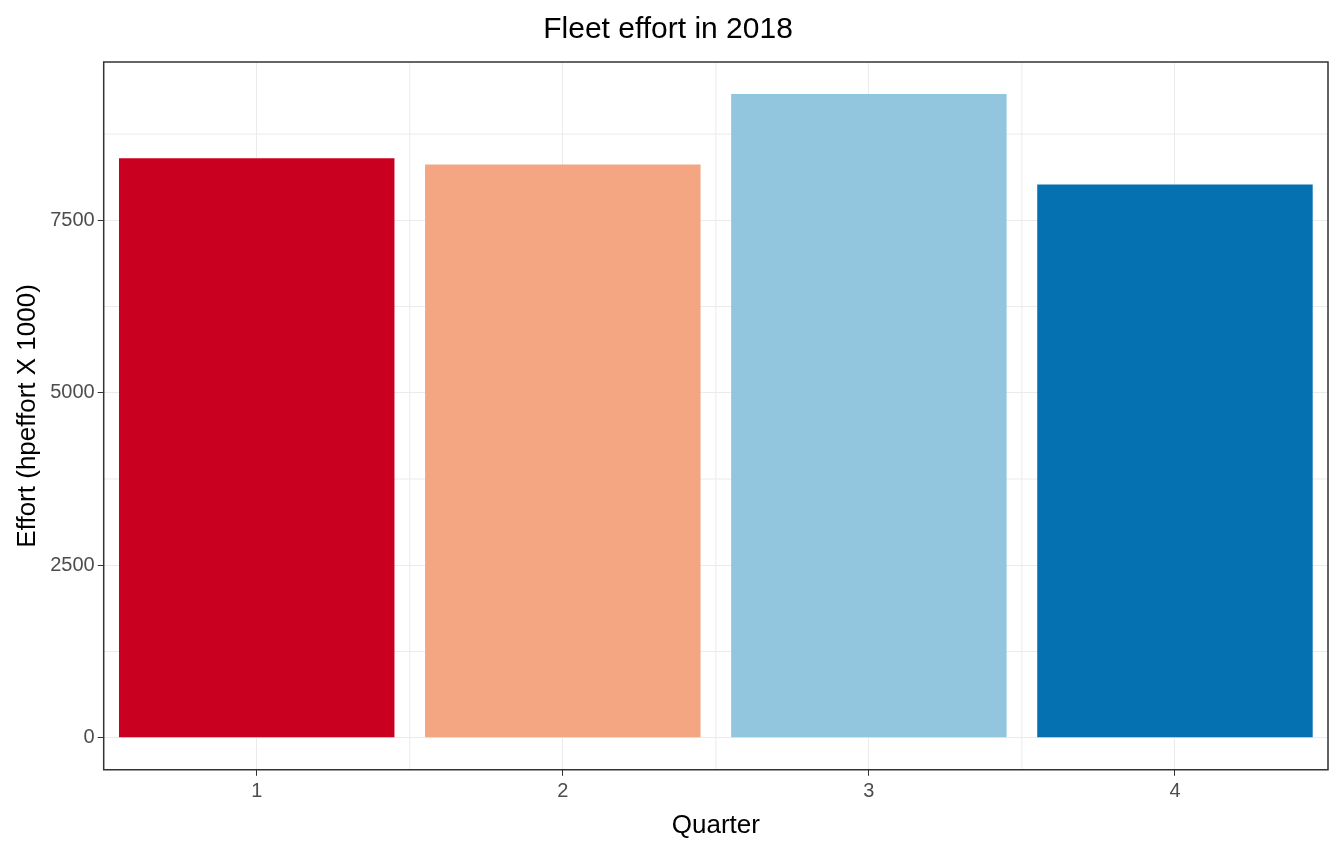 Image resolution: width=1336 pixels, height=851 pixels. Describe the element at coordinates (89, 736) in the screenshot. I see `y-tick-label: 0` at that location.